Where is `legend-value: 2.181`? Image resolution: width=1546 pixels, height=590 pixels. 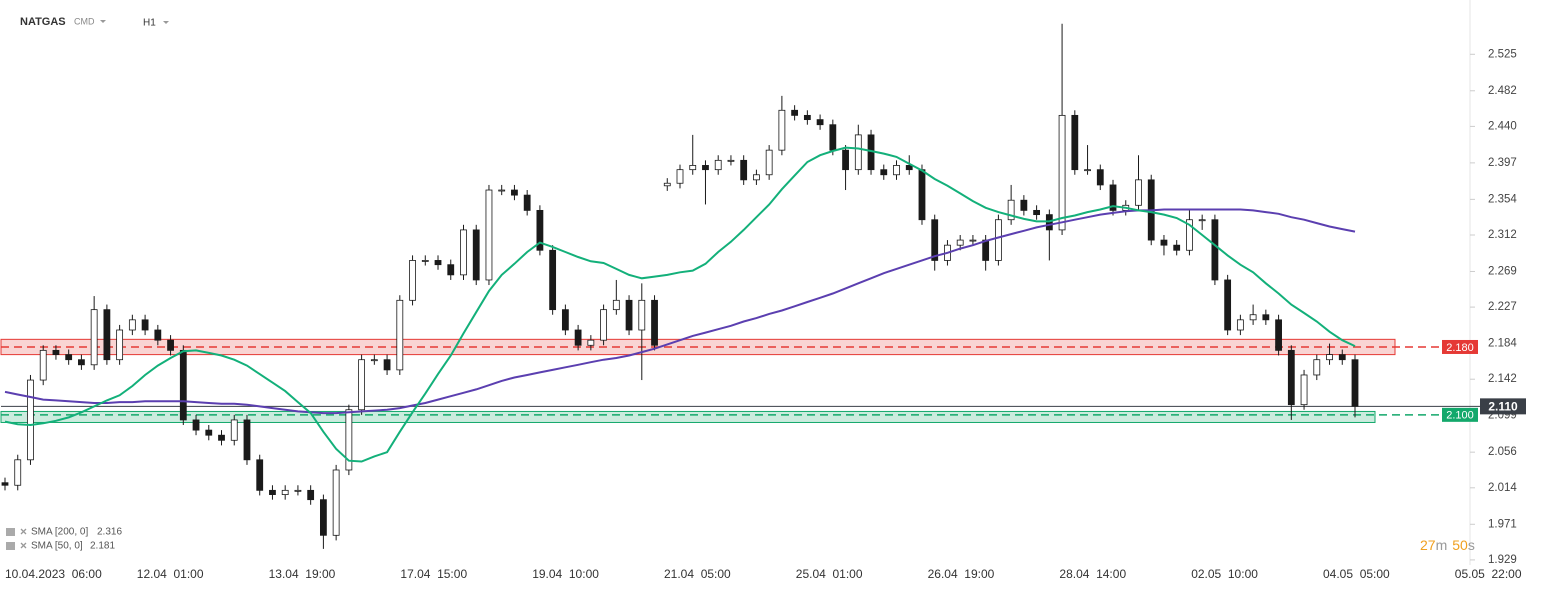 legend-value: 2.181 is located at coordinates (102, 546).